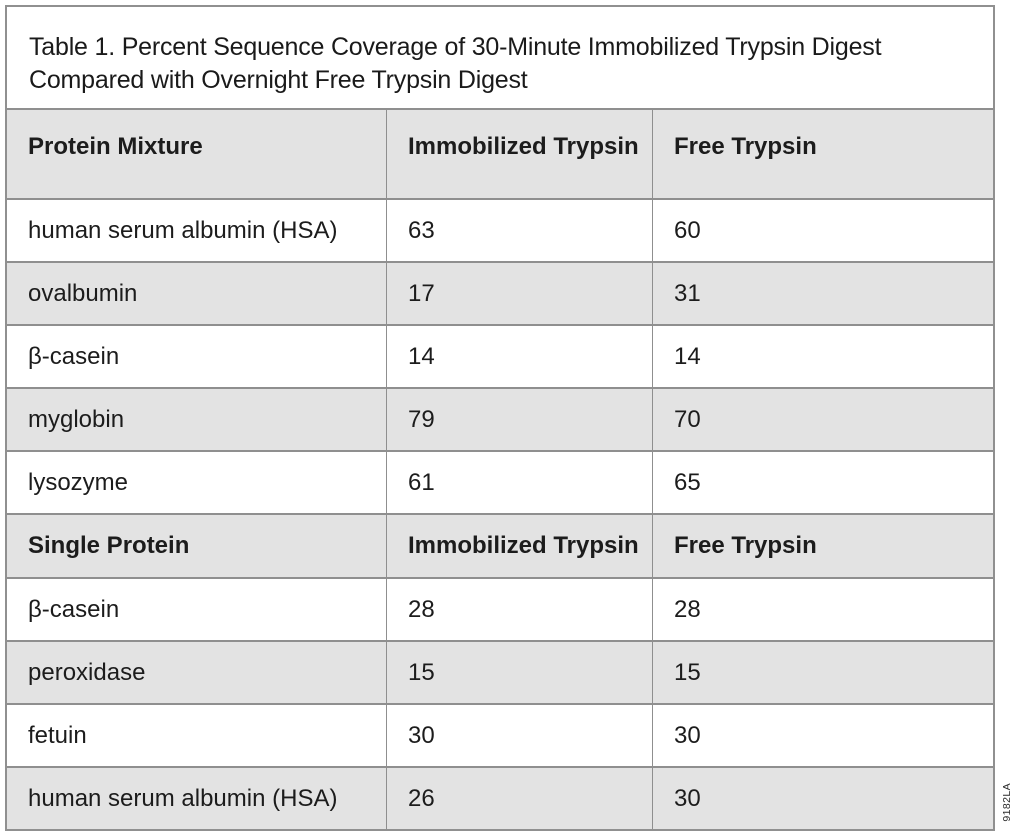 Image resolution: width=1018 pixels, height=834 pixels. What do you see at coordinates (196, 734) in the screenshot?
I see `protein-name-cell: fetuin` at bounding box center [196, 734].